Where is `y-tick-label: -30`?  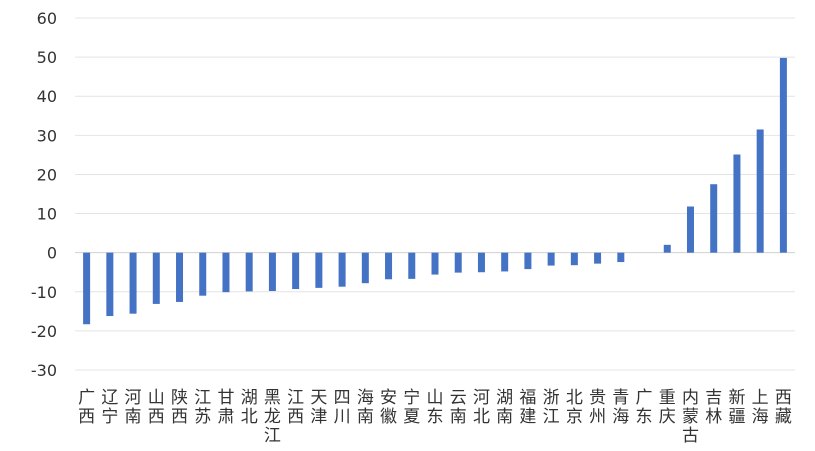
y-tick-label: -30 is located at coordinates (44, 370).